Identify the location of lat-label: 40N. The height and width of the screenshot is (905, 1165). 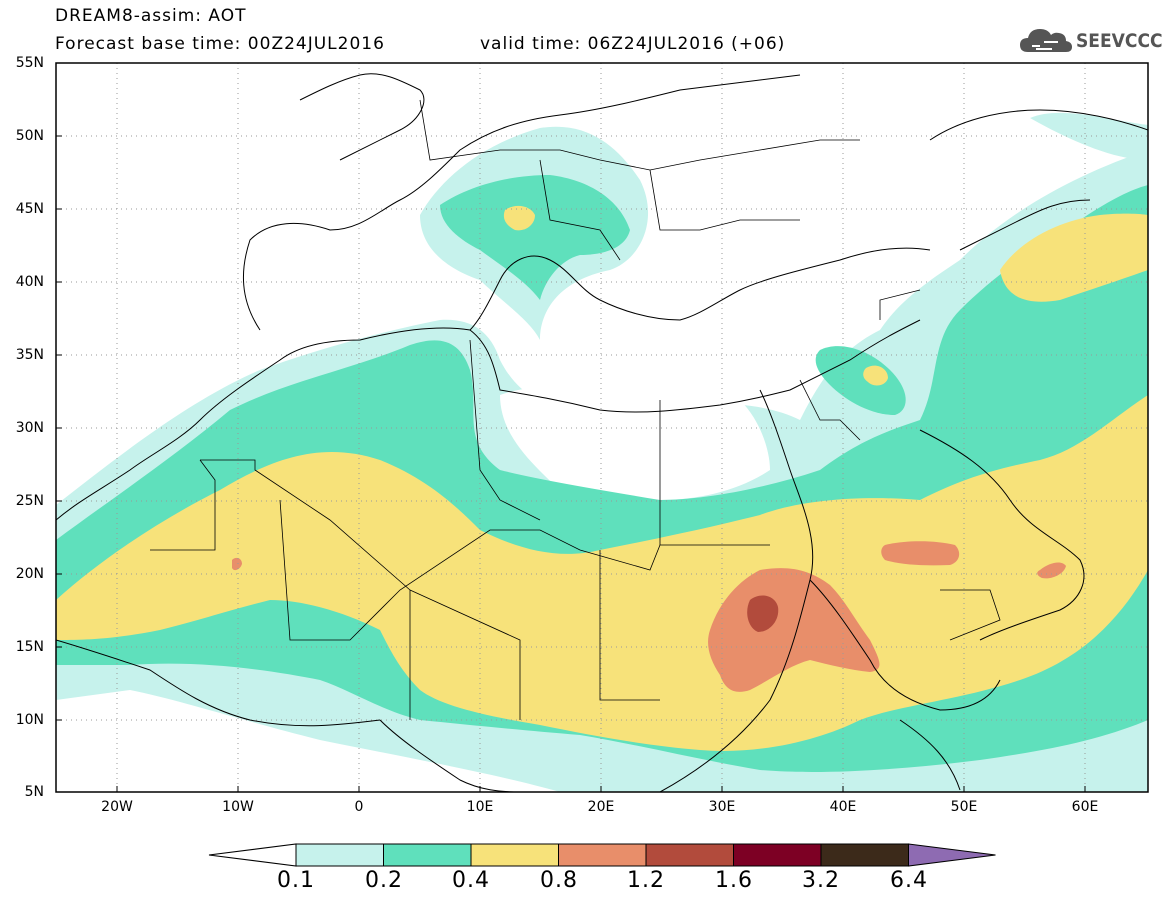
(29, 282).